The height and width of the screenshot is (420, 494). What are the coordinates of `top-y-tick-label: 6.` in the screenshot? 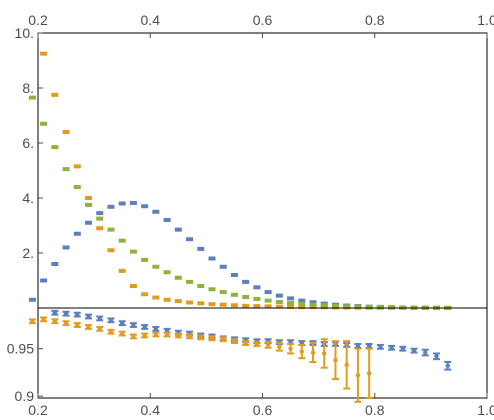 It's located at (28, 143).